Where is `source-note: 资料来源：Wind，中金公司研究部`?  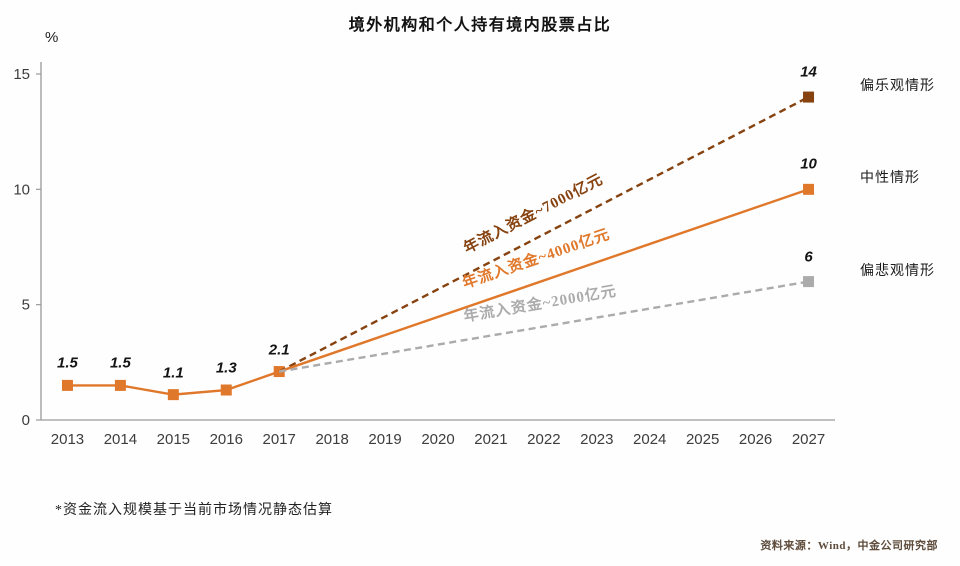 source-note: 资料来源：Wind，中金公司研究部 is located at coordinates (849, 546).